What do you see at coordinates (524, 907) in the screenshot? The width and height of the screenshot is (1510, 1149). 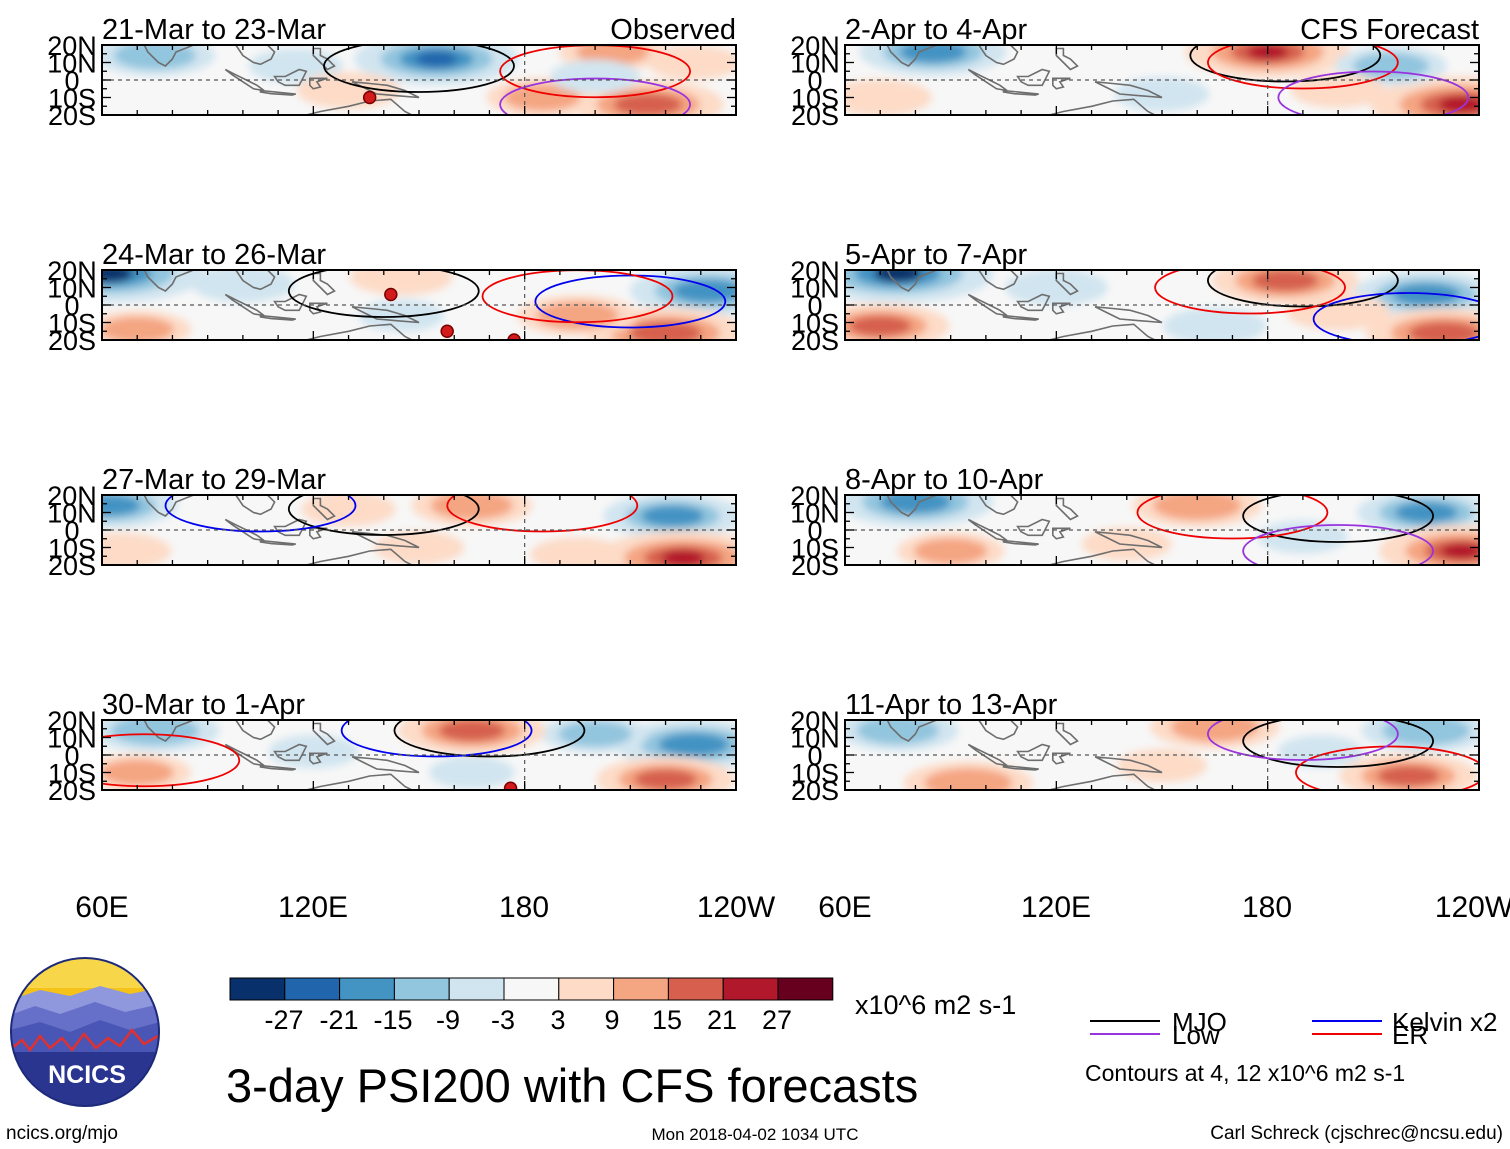 I see `lon-tick-180: 180` at bounding box center [524, 907].